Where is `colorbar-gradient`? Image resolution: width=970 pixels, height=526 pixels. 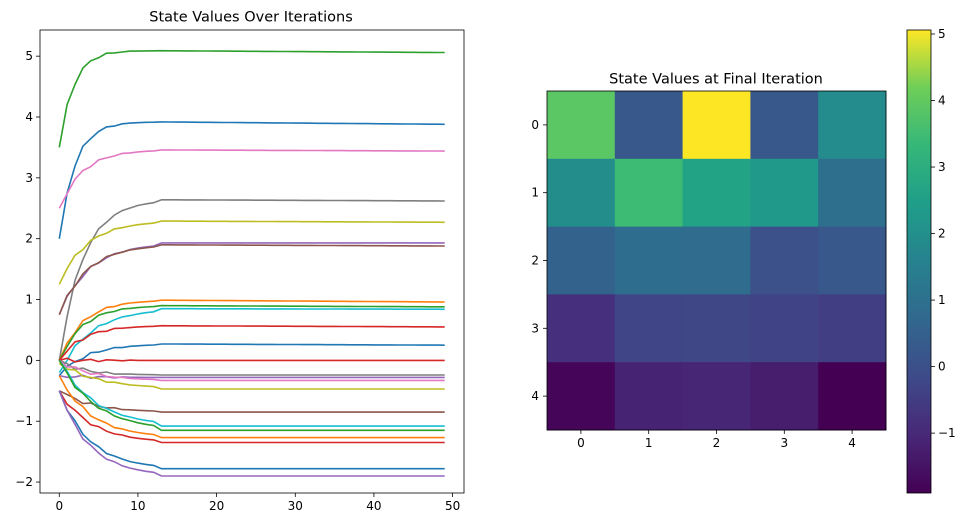
colorbar-gradient is located at coordinates (919, 261).